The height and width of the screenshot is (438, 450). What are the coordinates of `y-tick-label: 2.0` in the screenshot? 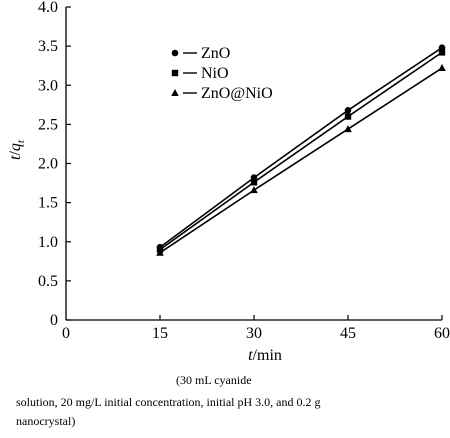 It's located at (48, 164).